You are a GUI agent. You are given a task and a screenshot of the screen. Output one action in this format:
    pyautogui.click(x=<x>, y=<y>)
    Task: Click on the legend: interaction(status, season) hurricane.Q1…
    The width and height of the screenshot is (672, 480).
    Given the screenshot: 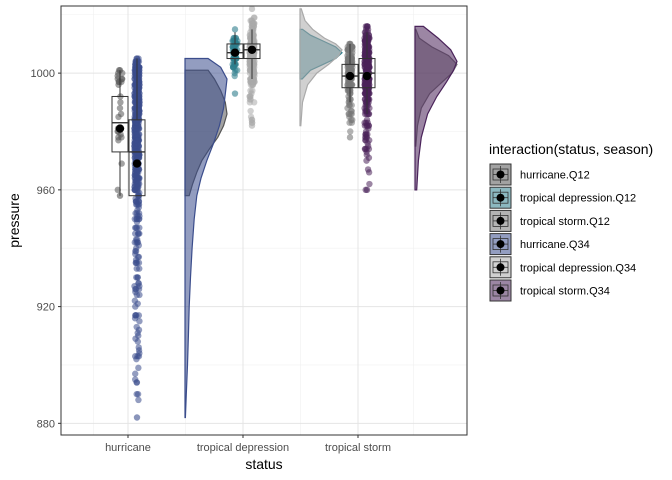 What is the action you would take?
    pyautogui.click(x=571, y=221)
    